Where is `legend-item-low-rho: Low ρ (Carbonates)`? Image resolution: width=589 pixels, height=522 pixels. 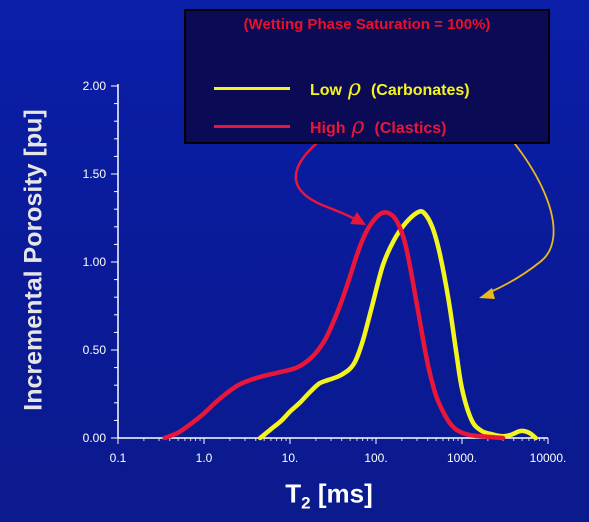
legend-item-low-rho: Low ρ (Carbonates) is located at coordinates (342, 88).